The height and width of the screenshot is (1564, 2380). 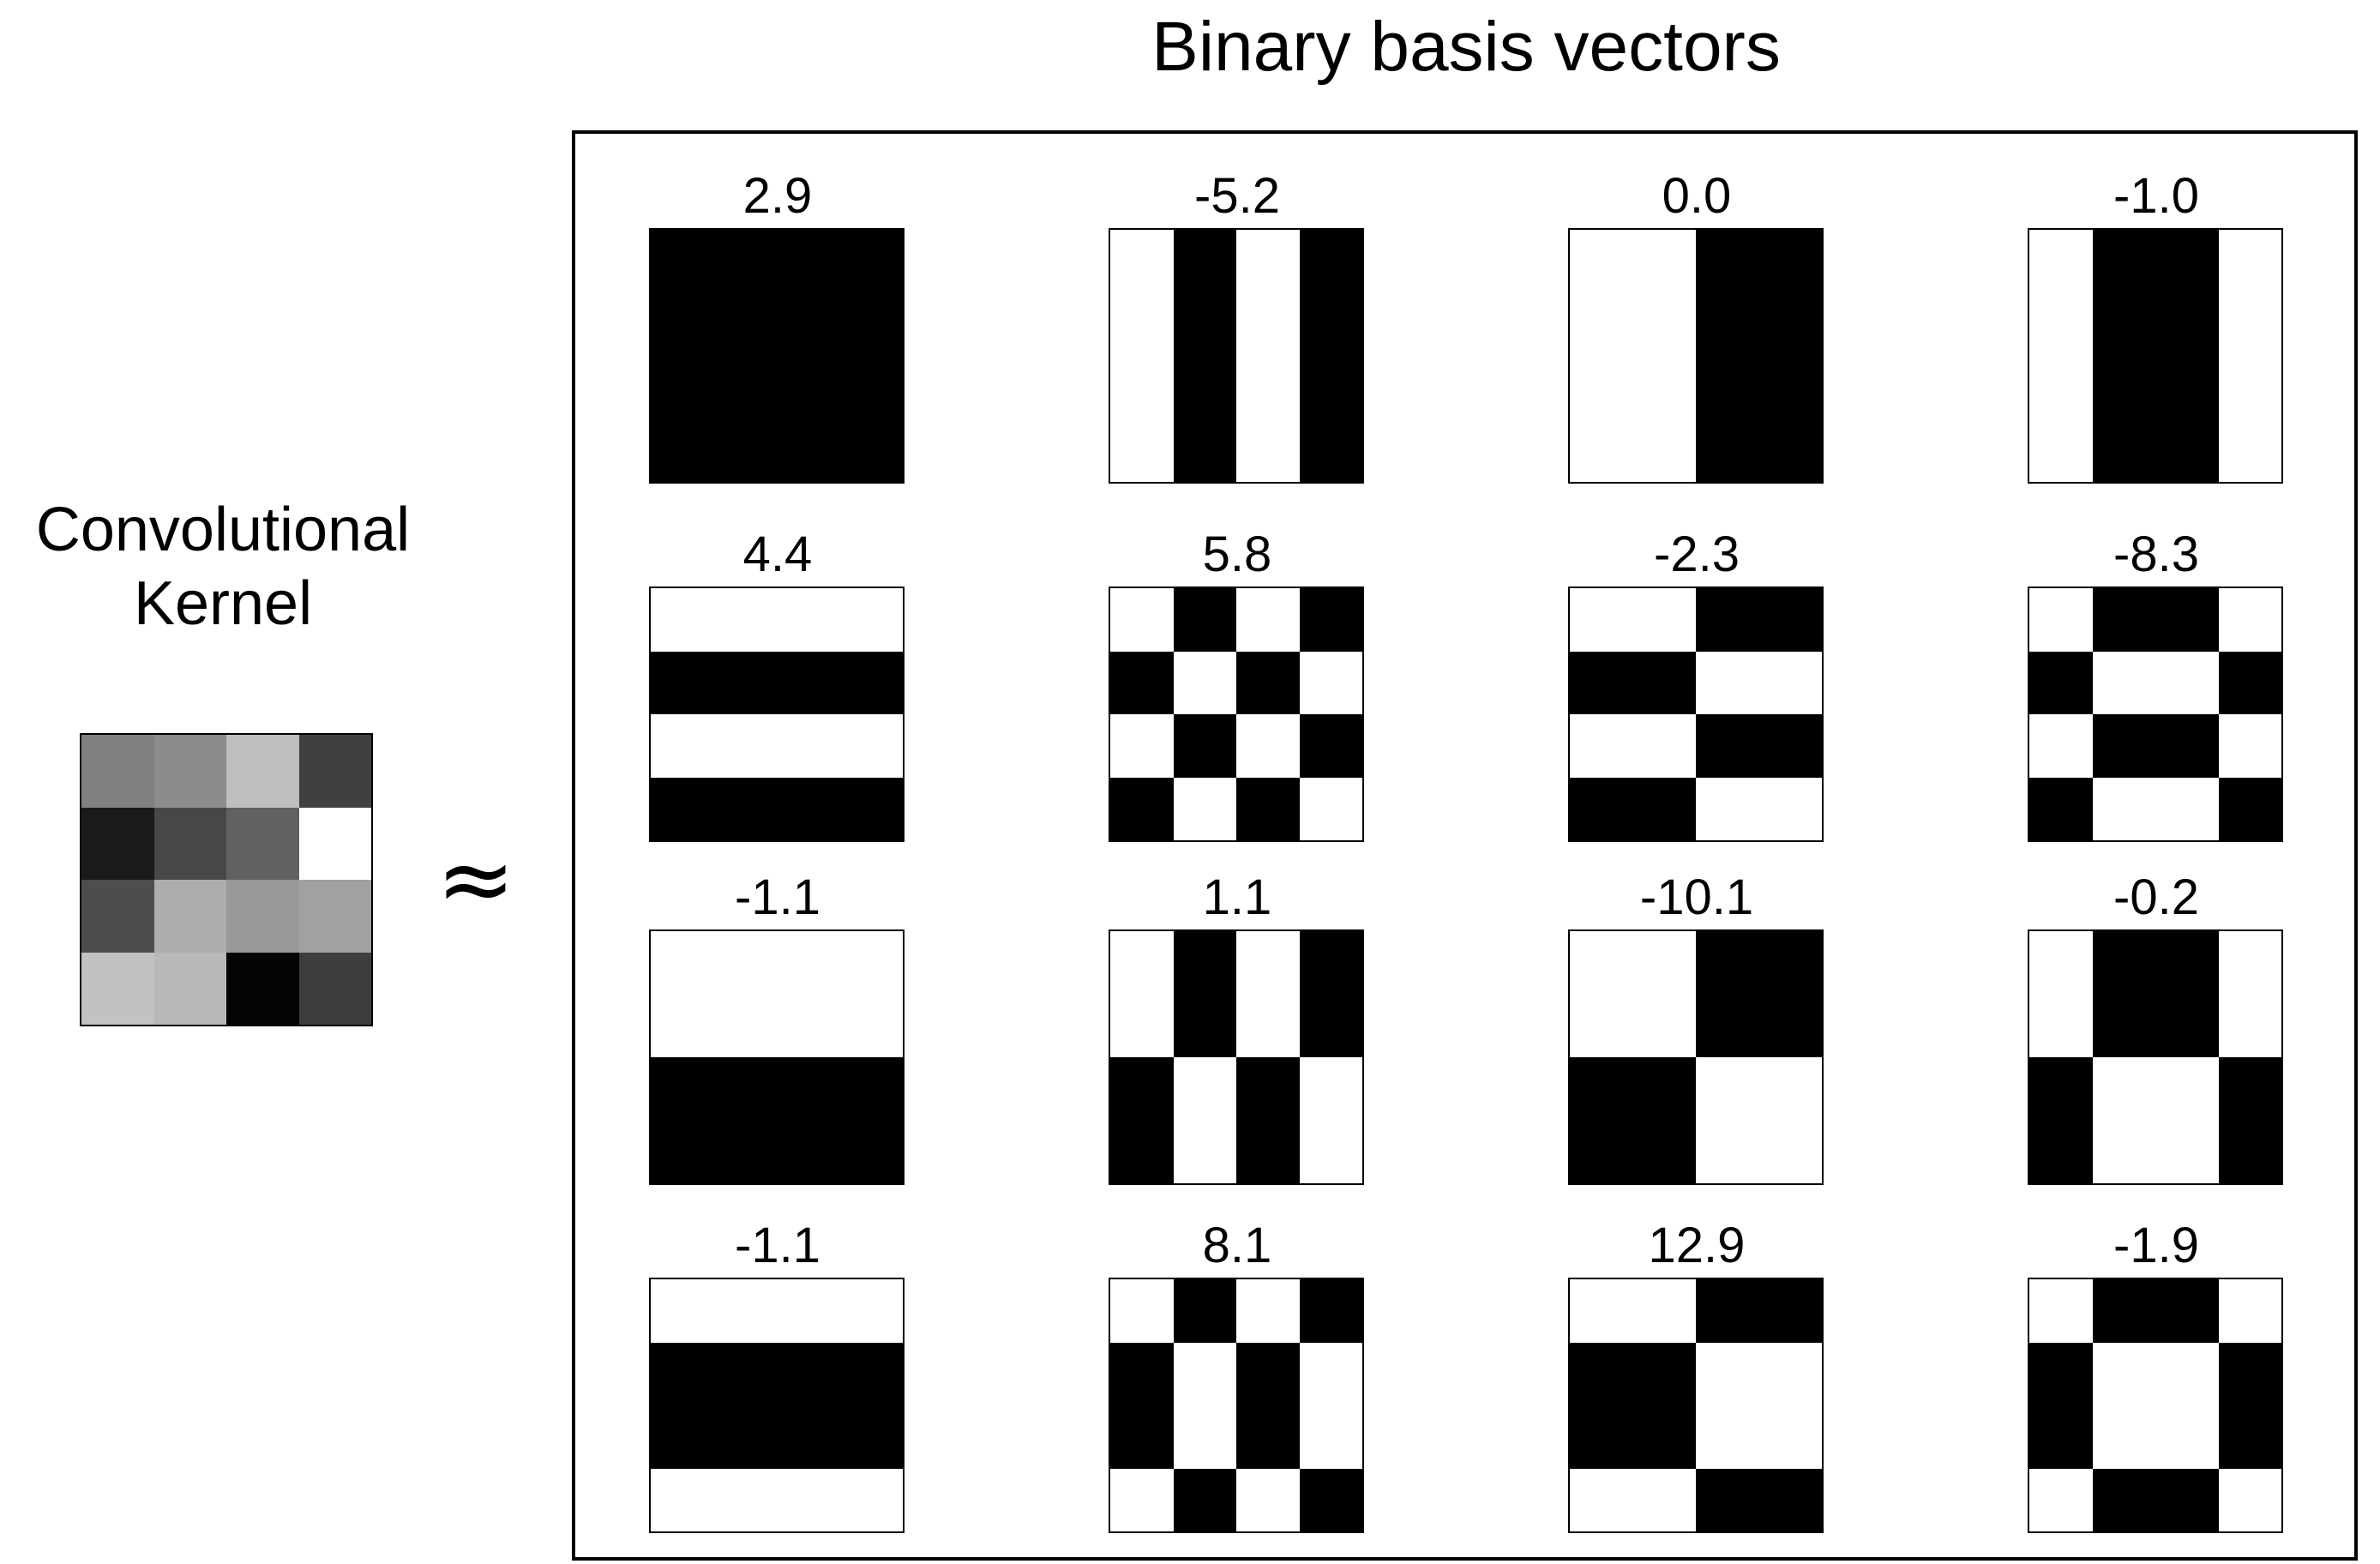 I want to click on basis-coefficient: 12.9, so click(x=1697, y=1245).